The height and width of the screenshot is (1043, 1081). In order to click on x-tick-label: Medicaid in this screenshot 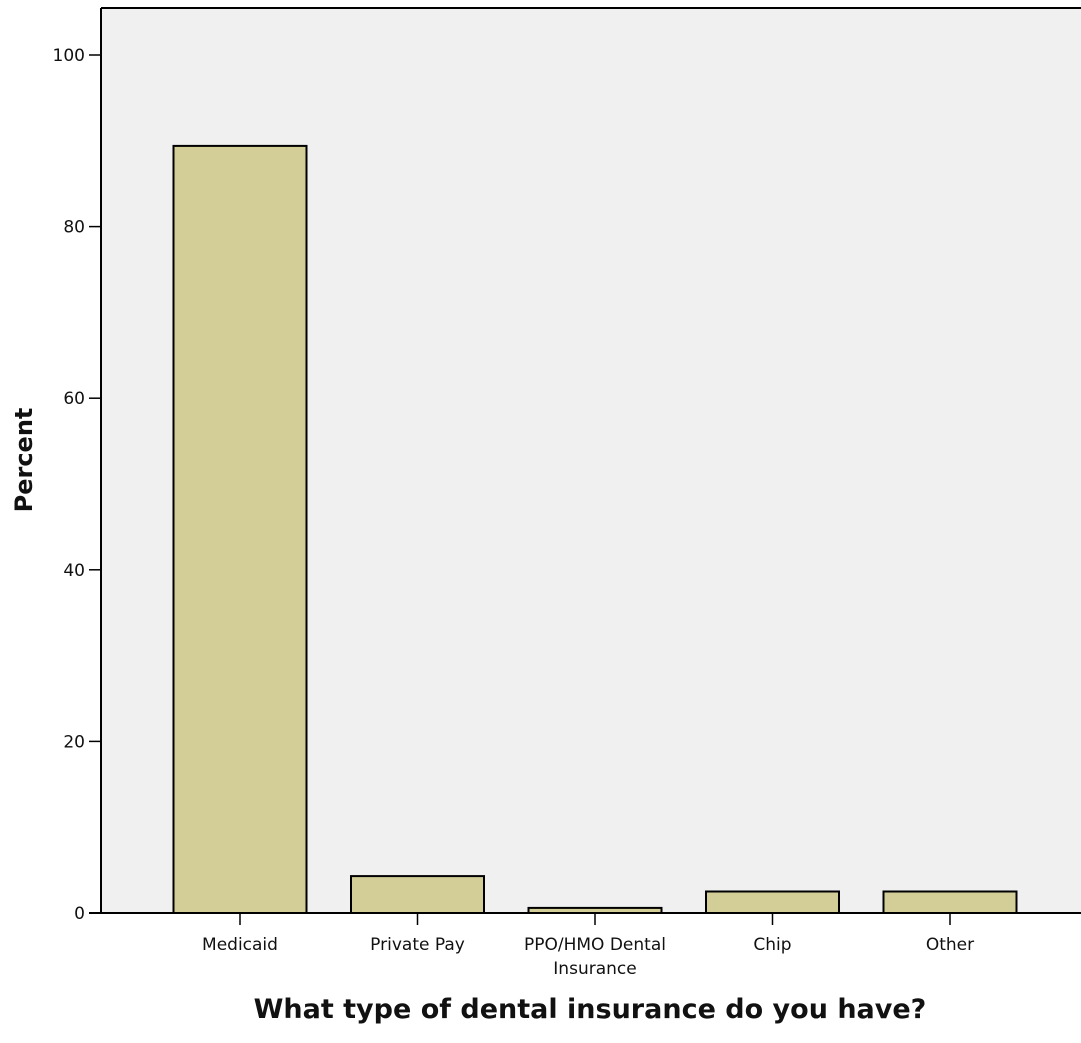, I will do `click(240, 945)`.